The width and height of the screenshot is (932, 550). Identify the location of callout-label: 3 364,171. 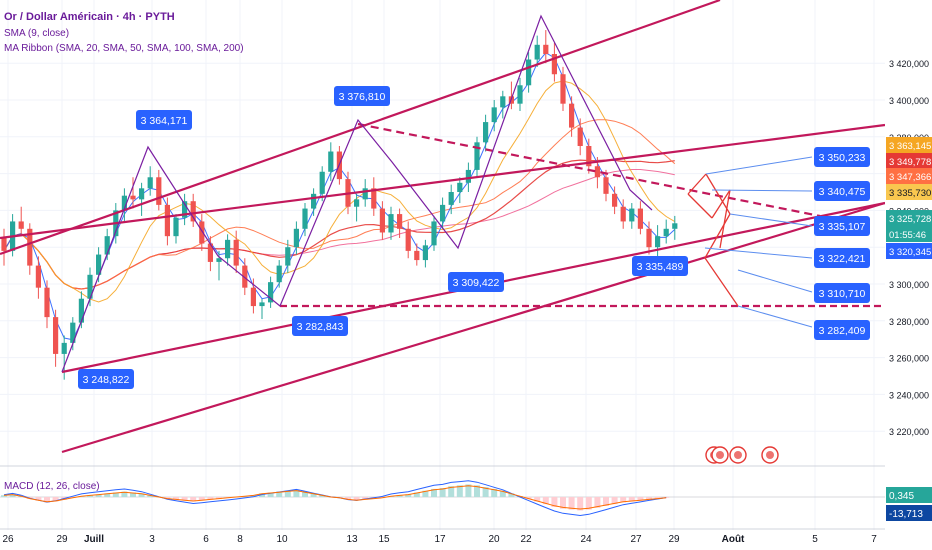
(164, 121).